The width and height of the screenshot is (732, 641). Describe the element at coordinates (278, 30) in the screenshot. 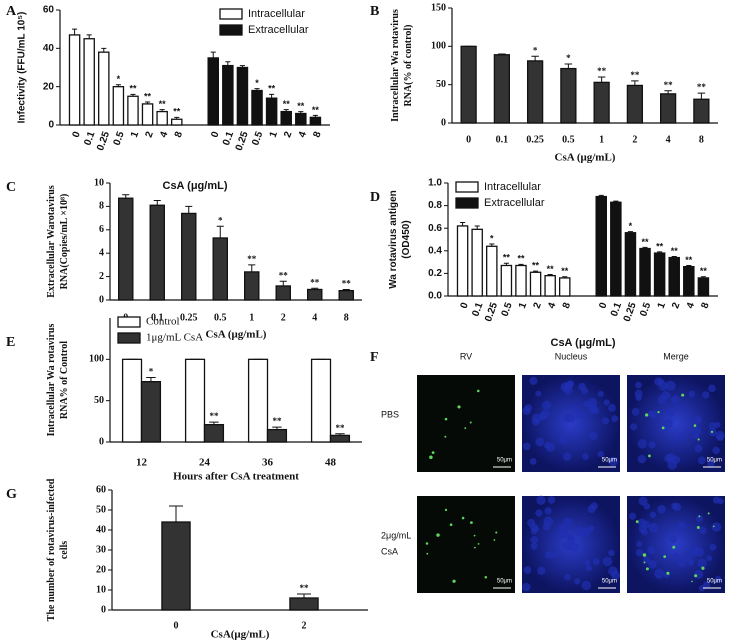

I see `legend-label: Extracellular` at that location.